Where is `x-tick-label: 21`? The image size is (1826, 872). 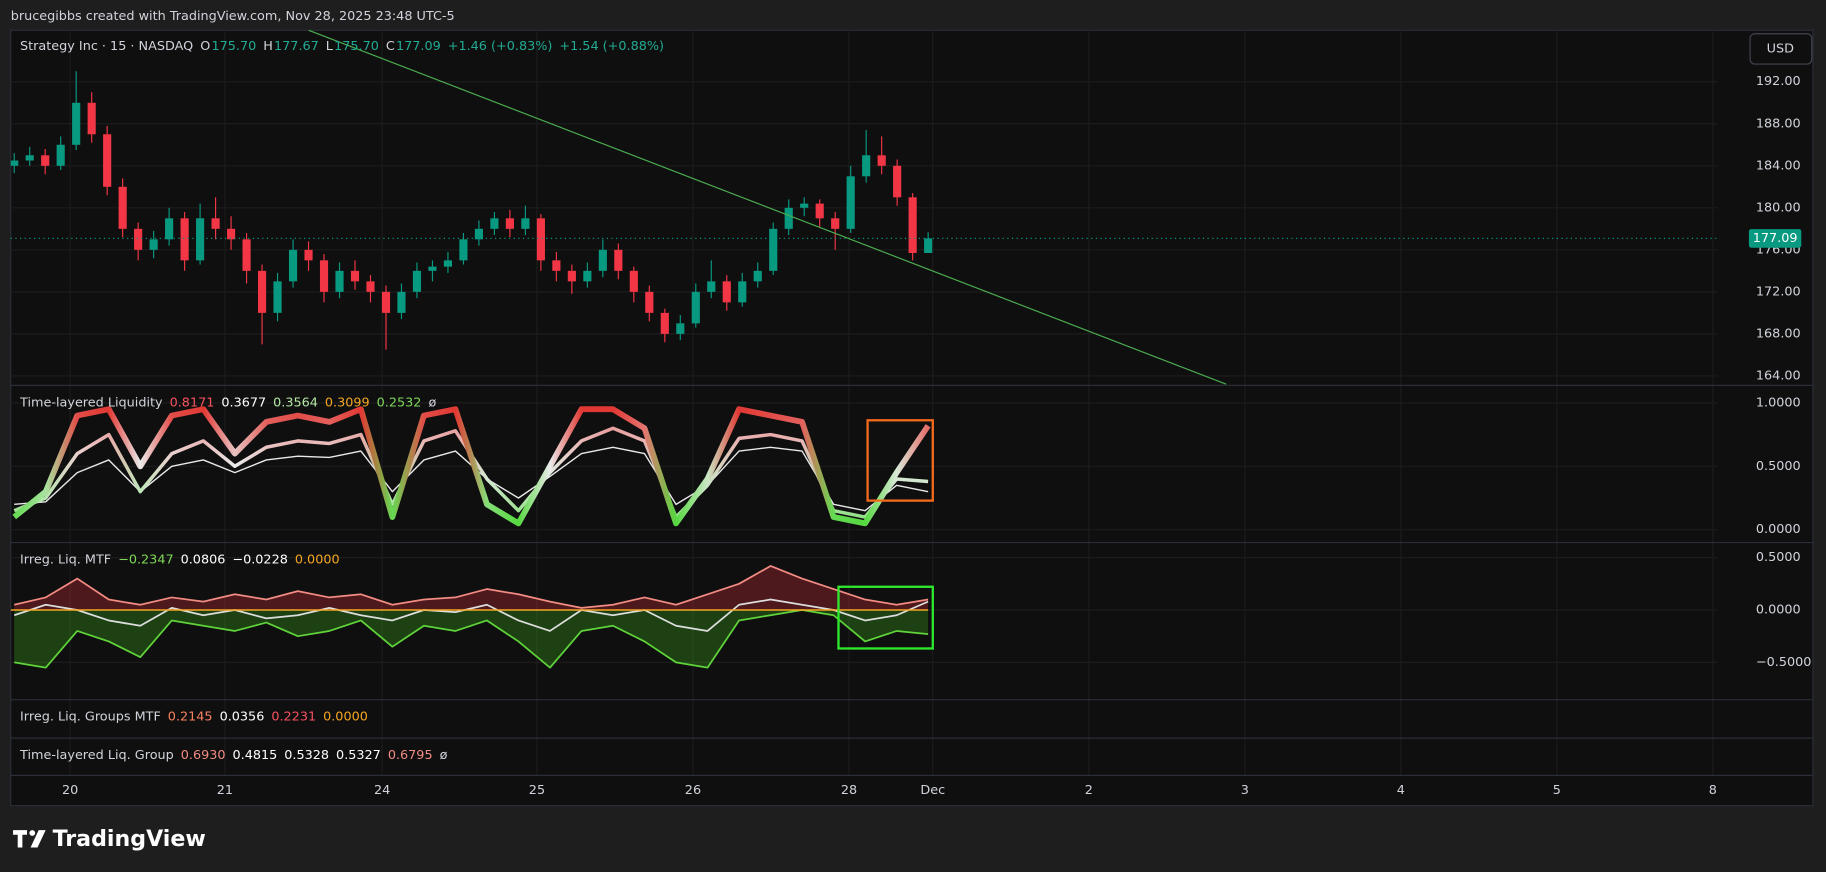 x-tick-label: 21 is located at coordinates (225, 790).